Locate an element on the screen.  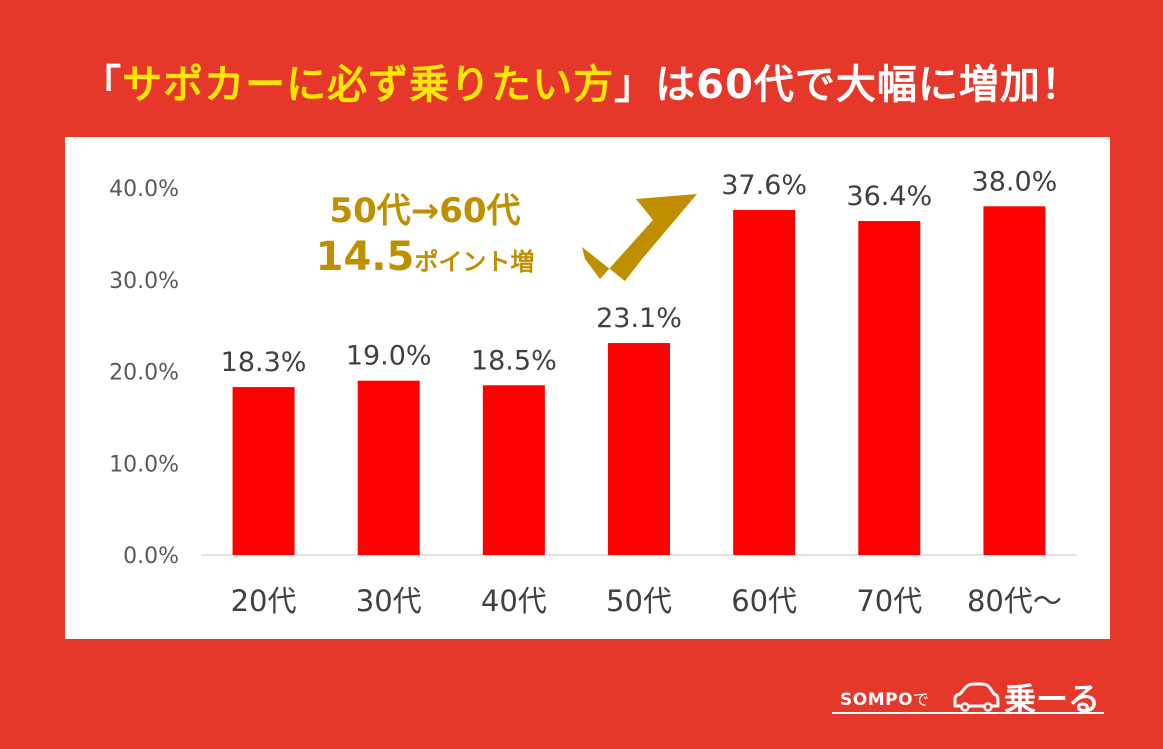
x-tick-label: 40代 is located at coordinates (514, 601).